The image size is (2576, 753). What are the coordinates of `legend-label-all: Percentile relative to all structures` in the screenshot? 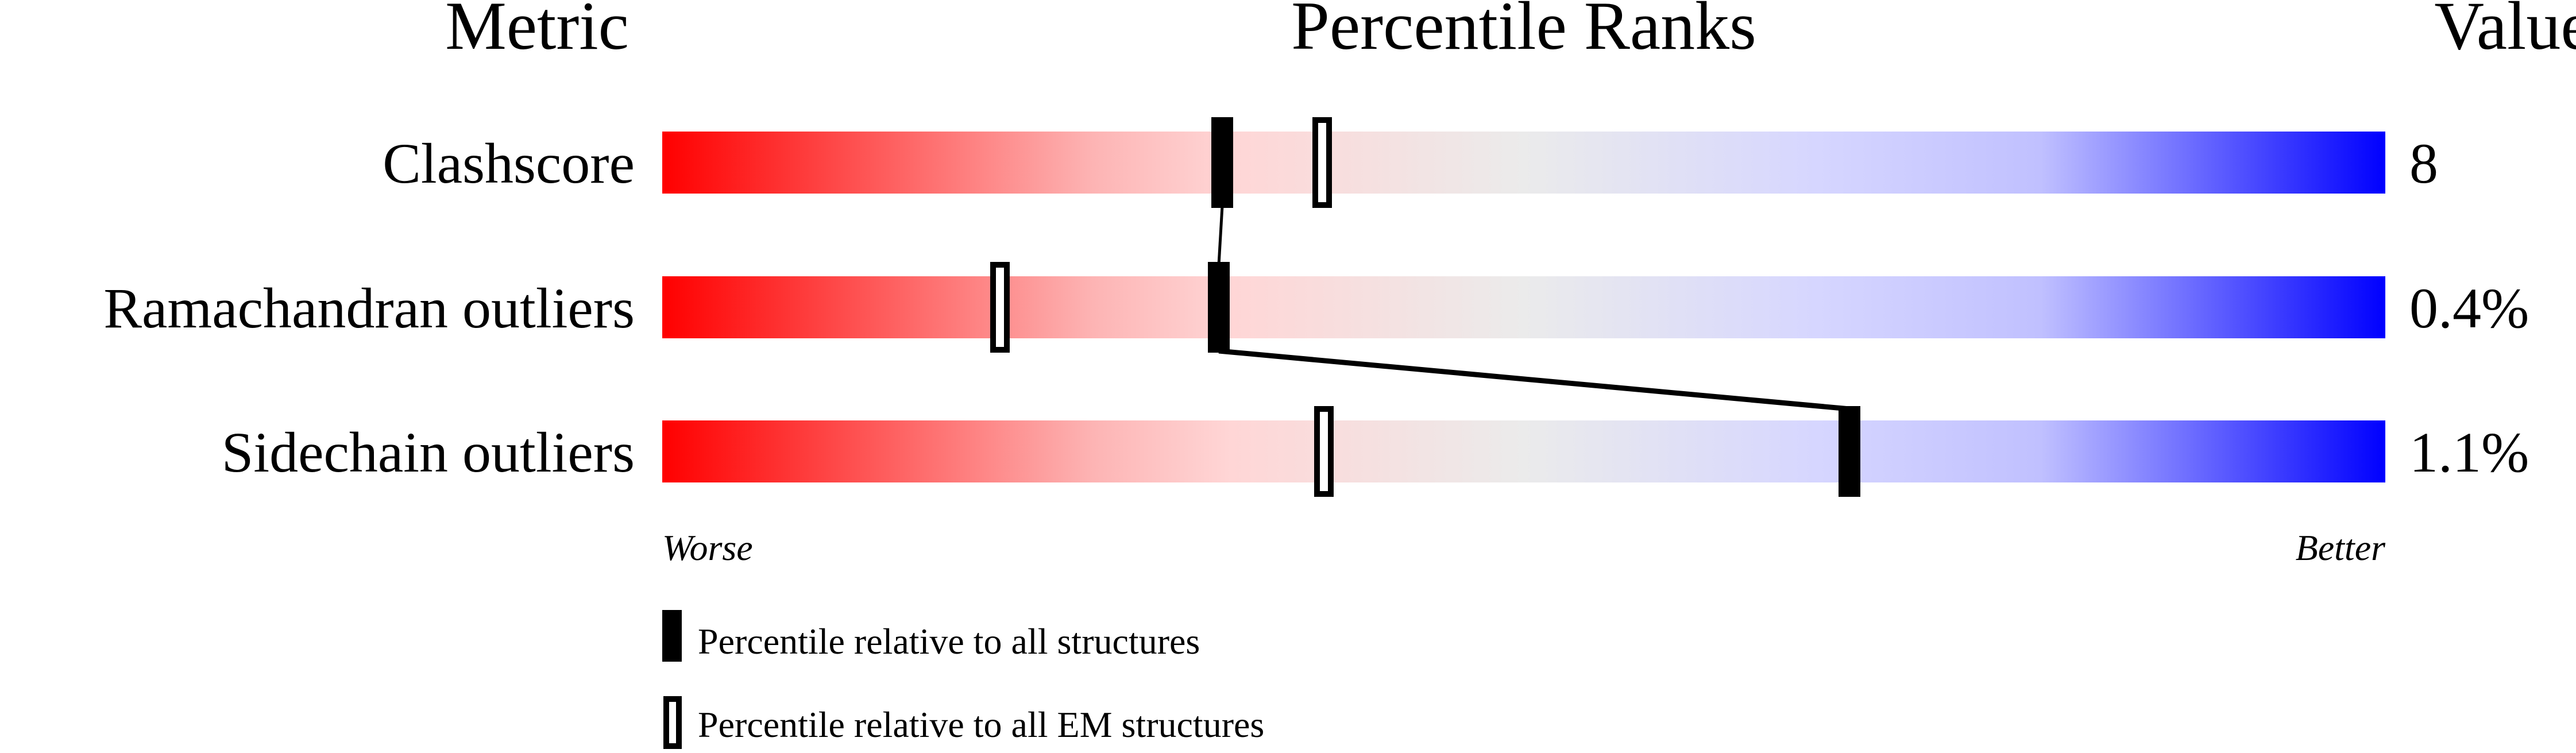 It's located at (949, 641).